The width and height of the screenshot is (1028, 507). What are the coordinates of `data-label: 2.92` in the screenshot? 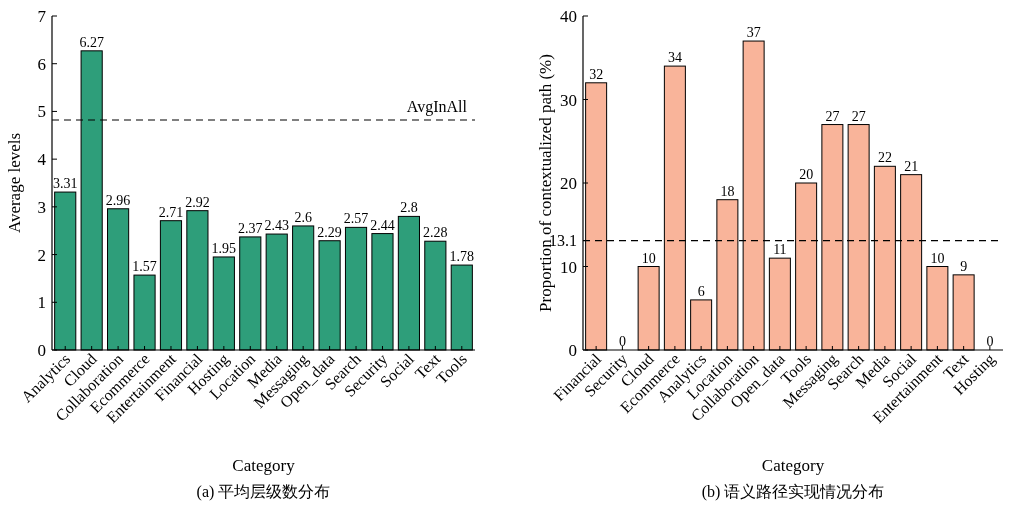 It's located at (197, 202).